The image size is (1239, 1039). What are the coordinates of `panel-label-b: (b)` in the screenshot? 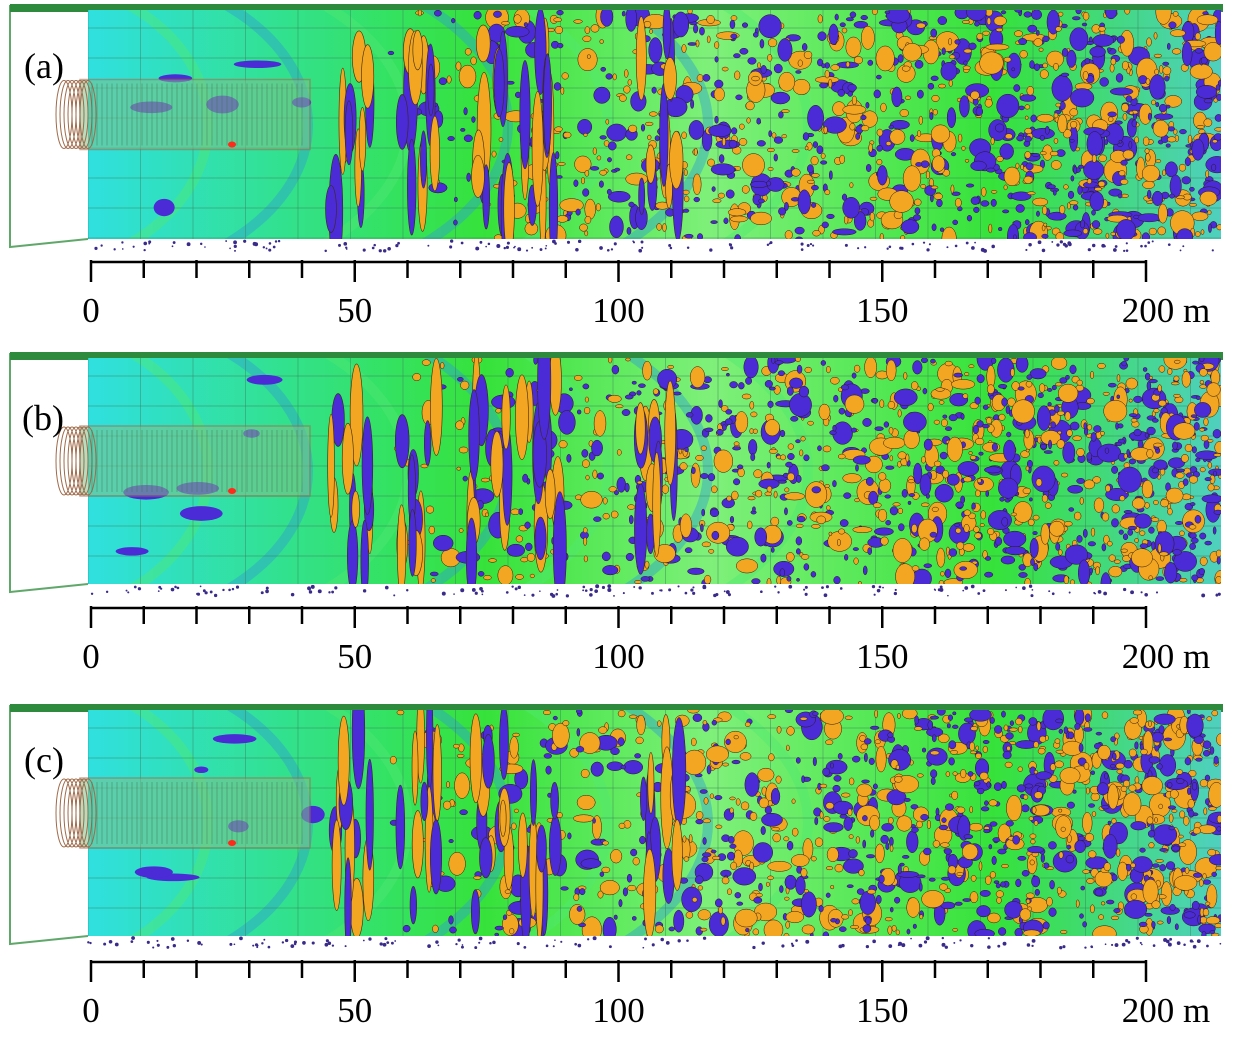 It's located at (43, 418).